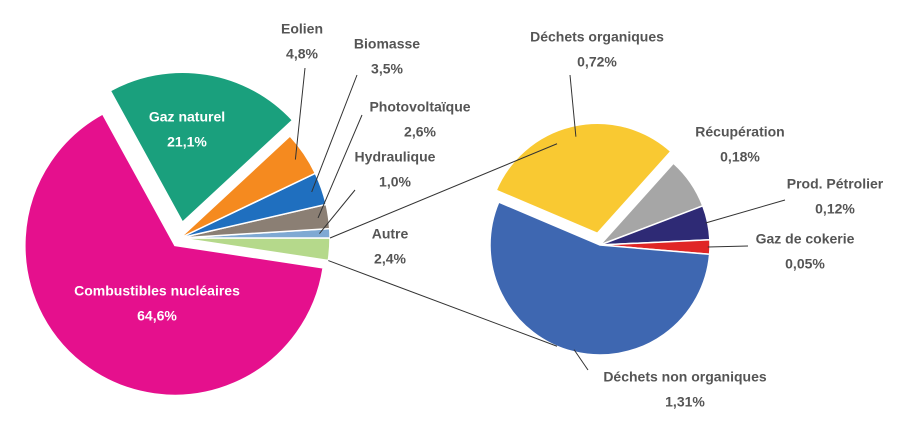 The height and width of the screenshot is (426, 910). What do you see at coordinates (420, 132) in the screenshot?
I see `slice-value-label: 2,6%` at bounding box center [420, 132].